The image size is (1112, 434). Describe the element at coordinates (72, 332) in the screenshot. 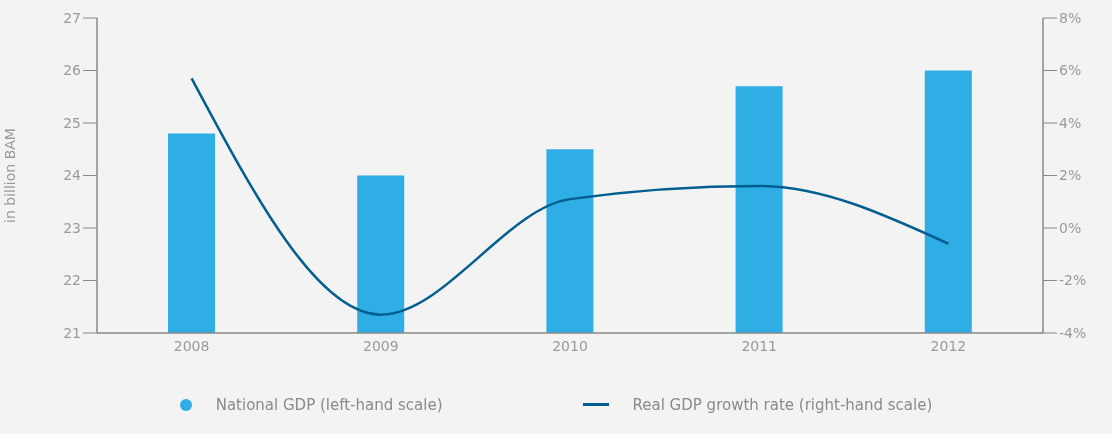

I see `y-tick-label: 21` at that location.